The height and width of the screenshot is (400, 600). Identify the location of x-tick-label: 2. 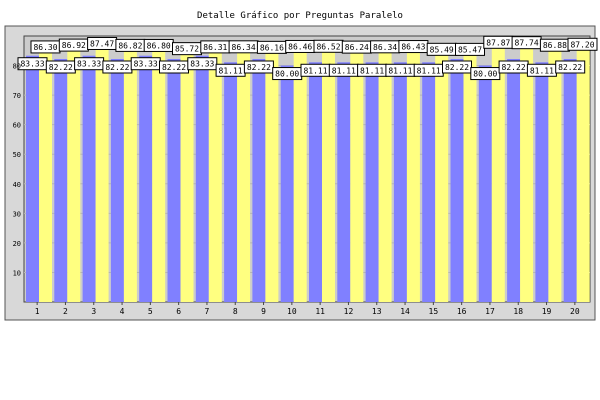
(65, 311).